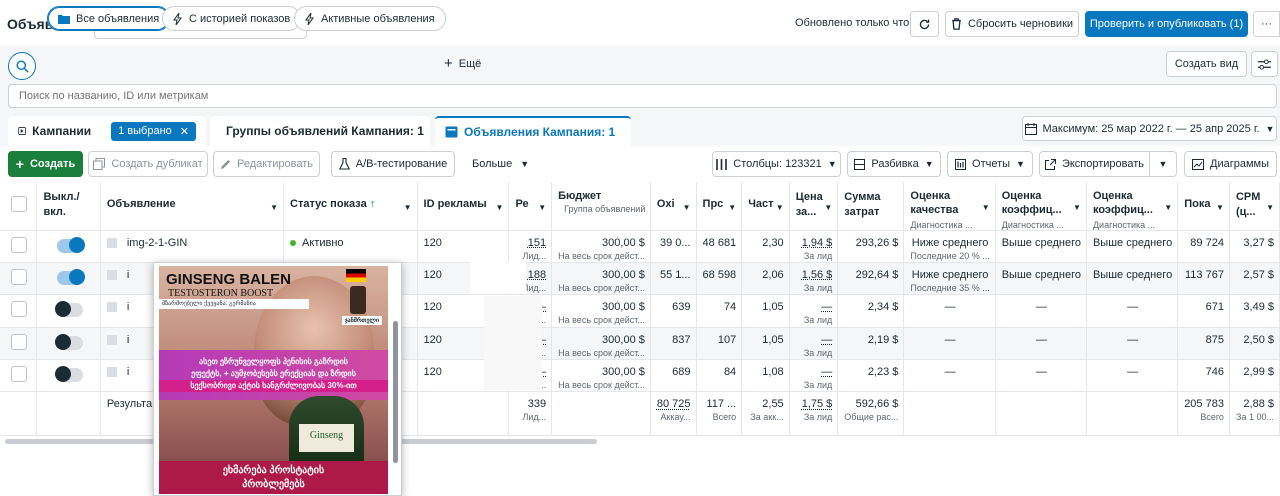 The width and height of the screenshot is (1280, 496). What do you see at coordinates (719, 376) in the screenshot?
I see `impressions-cell: 84` at bounding box center [719, 376].